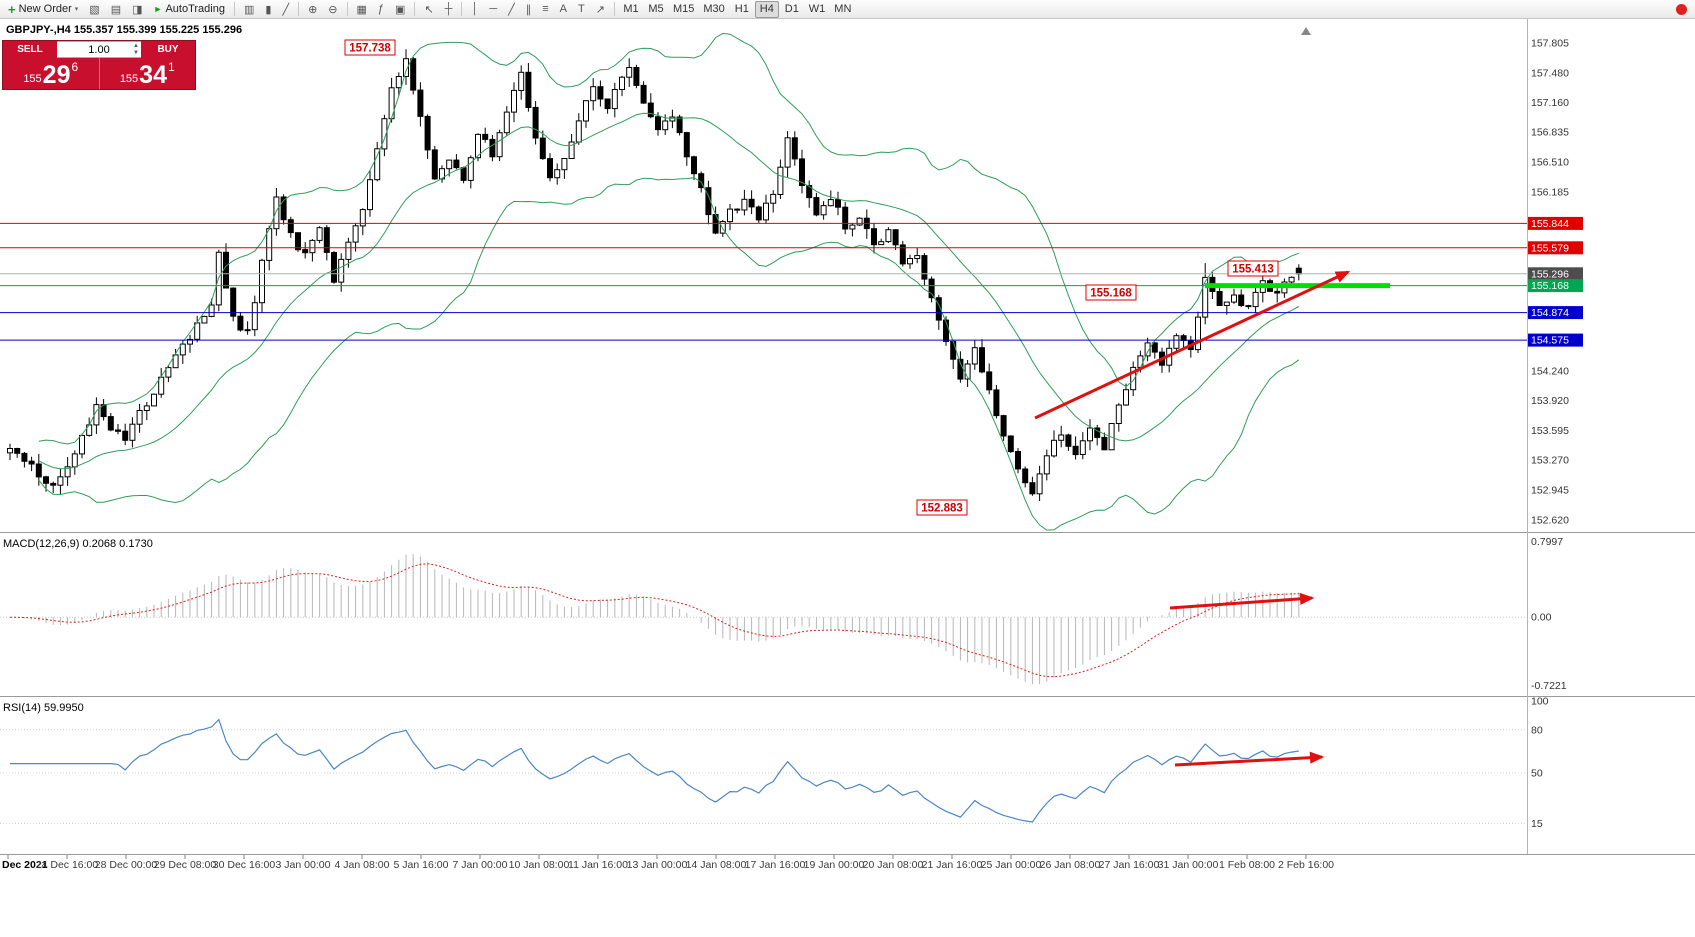  I want to click on time-label: 25 Jan 00:00, so click(1011, 865).